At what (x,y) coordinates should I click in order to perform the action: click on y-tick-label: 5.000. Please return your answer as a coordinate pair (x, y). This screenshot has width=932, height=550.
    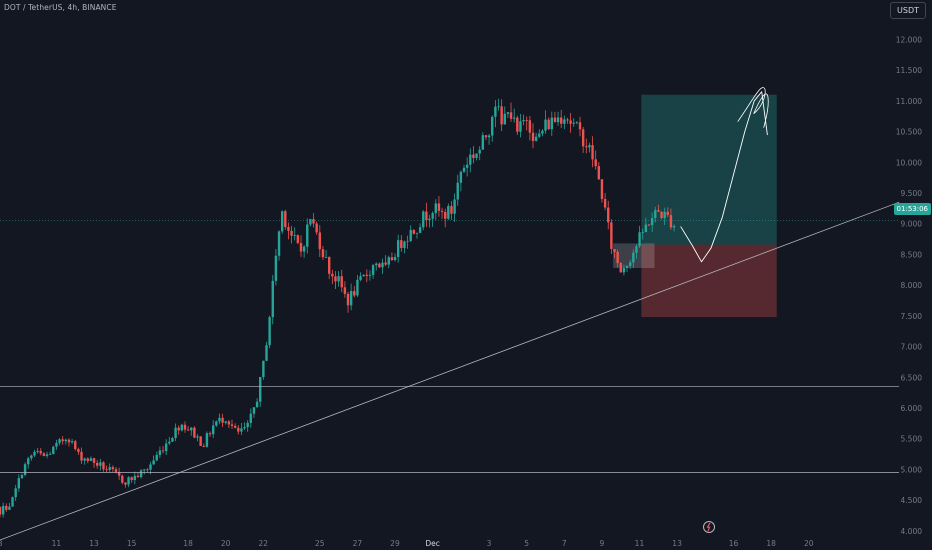
    Looking at the image, I should click on (912, 469).